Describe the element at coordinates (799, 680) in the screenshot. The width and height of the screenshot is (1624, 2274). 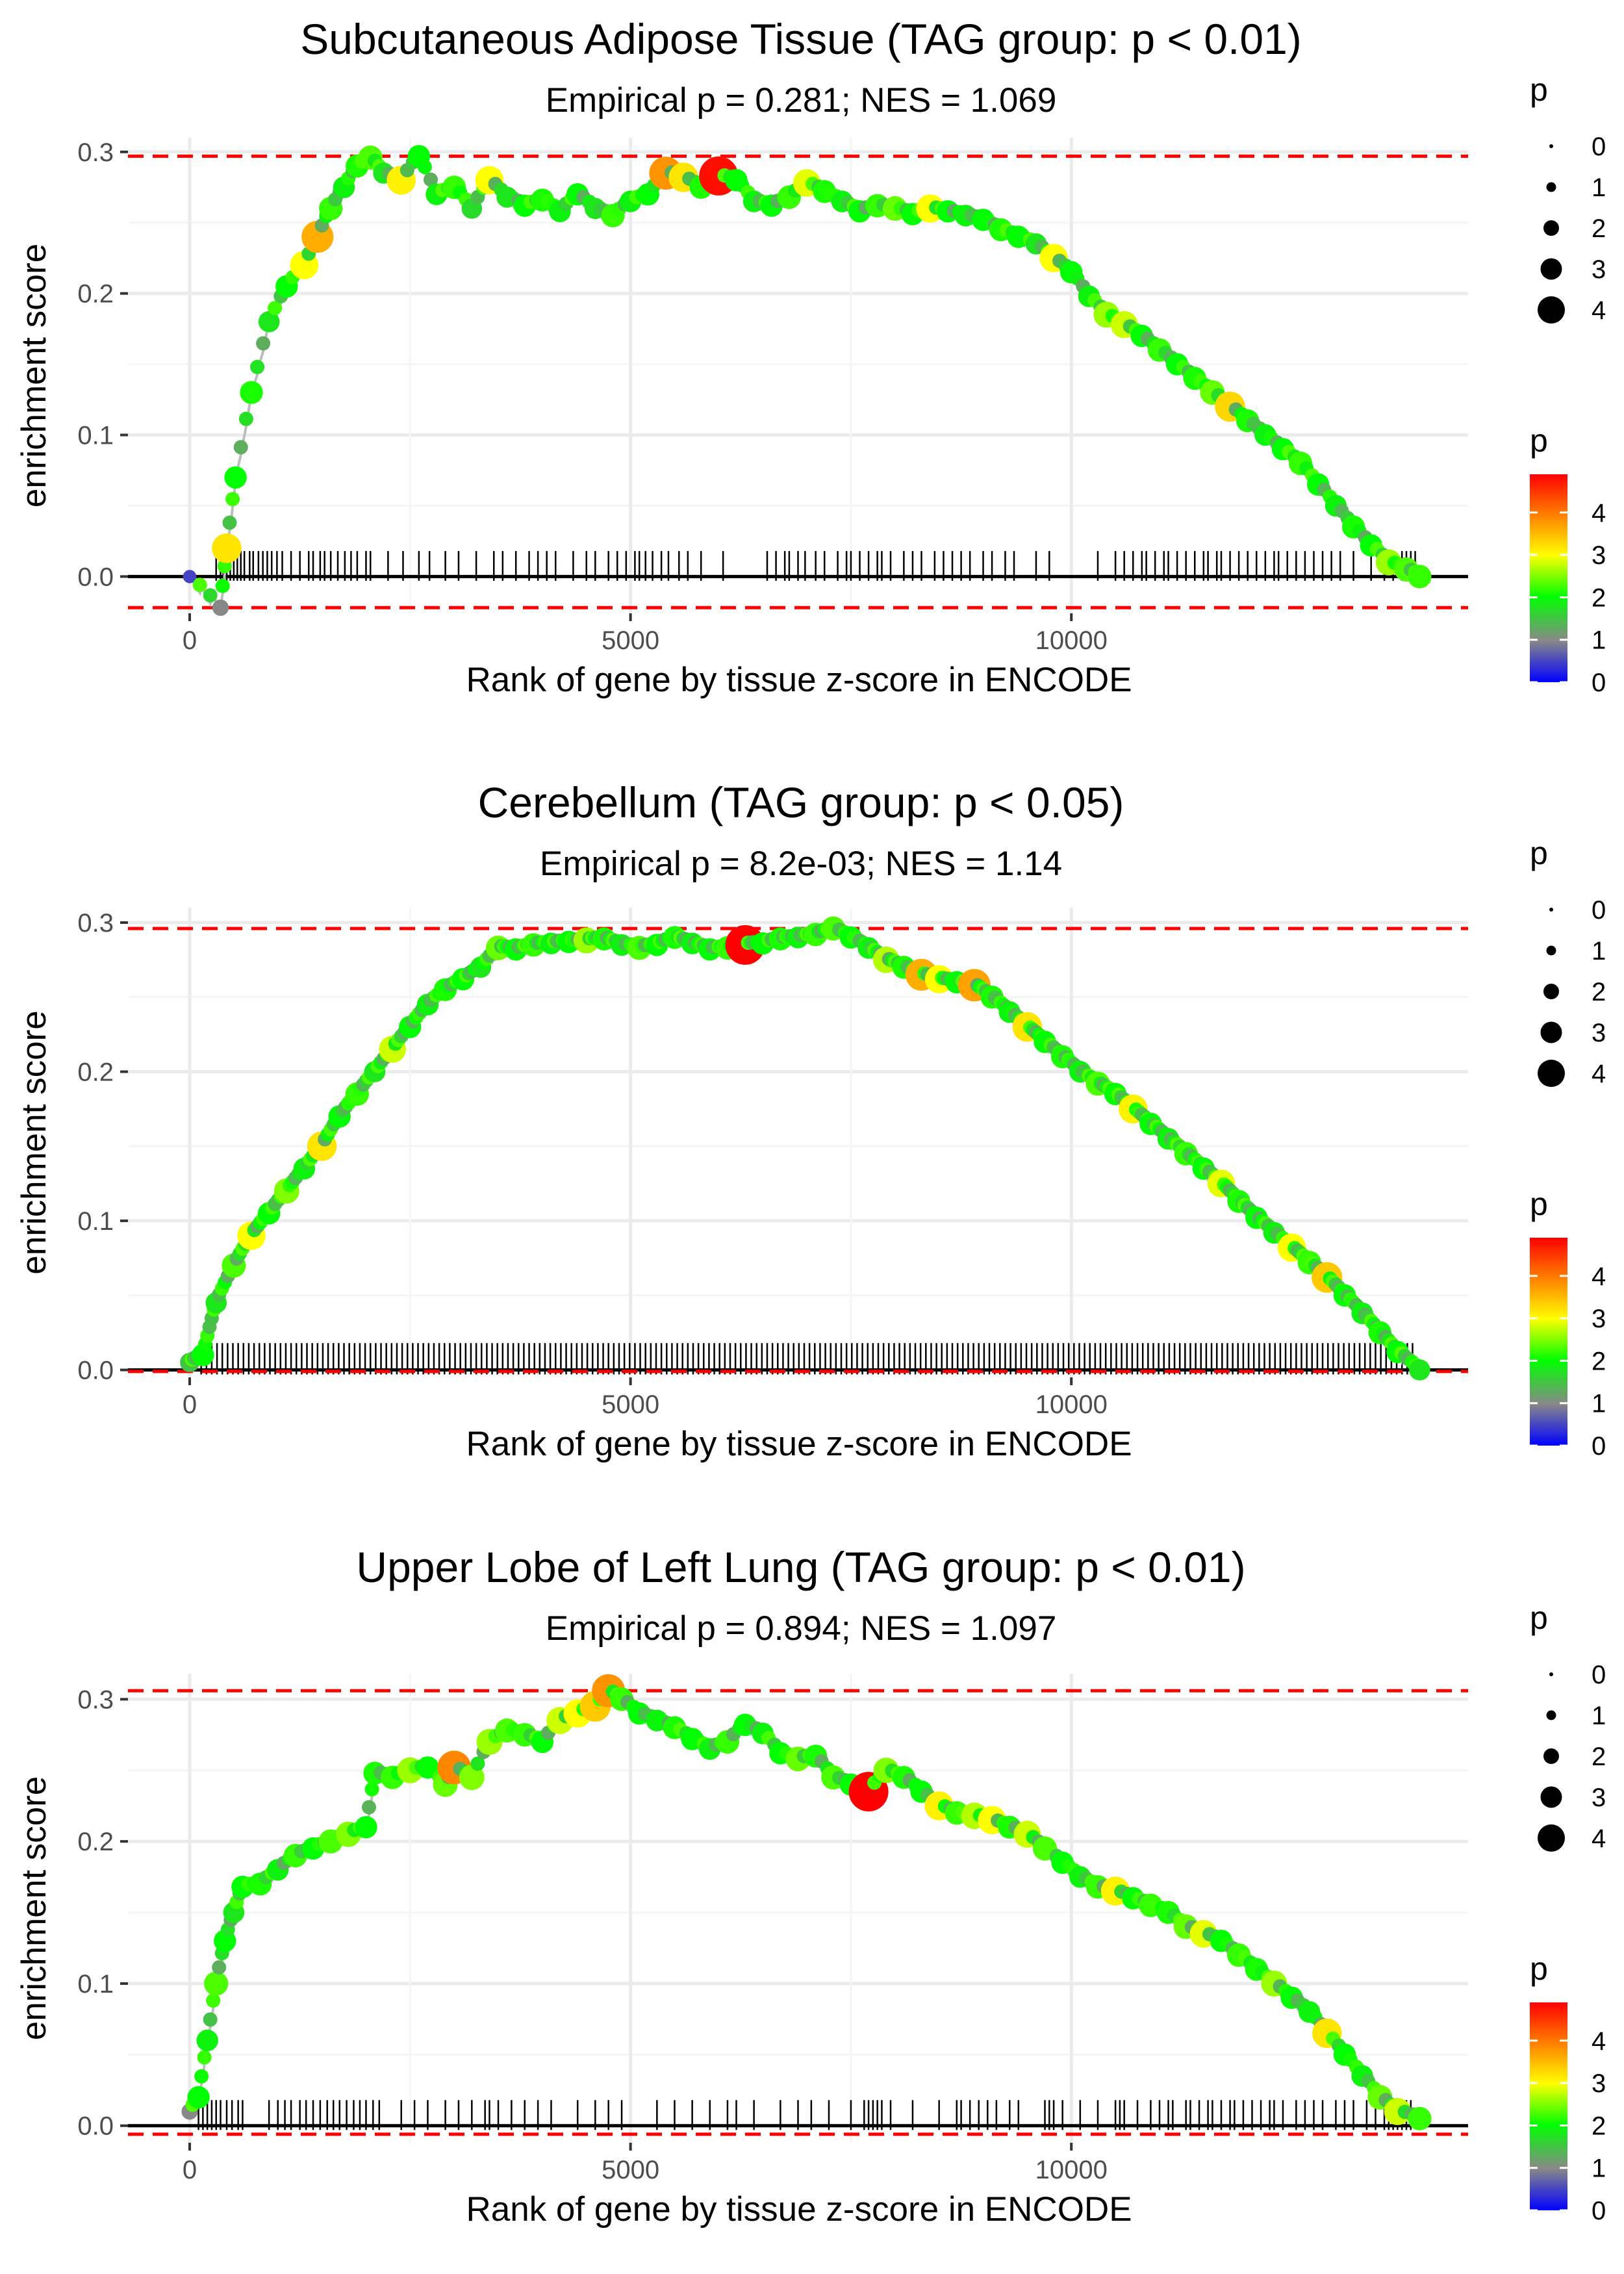
I see `x-axis-title: Rank of gene by tissue z-score in ENCODE` at that location.